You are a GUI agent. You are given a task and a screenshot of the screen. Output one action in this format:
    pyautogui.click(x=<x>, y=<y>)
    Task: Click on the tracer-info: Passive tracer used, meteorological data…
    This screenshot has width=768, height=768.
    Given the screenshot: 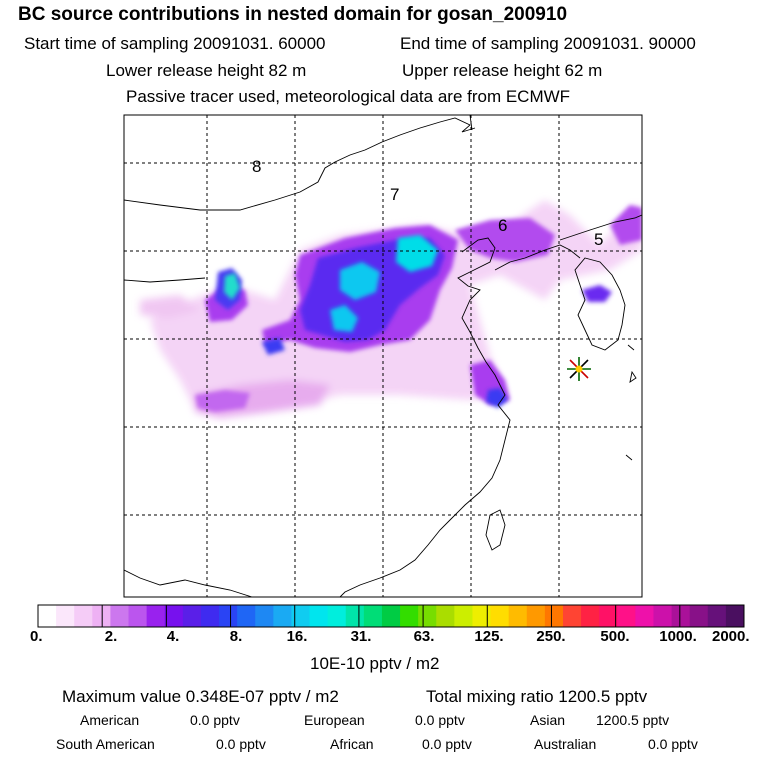 What is the action you would take?
    pyautogui.click(x=348, y=96)
    